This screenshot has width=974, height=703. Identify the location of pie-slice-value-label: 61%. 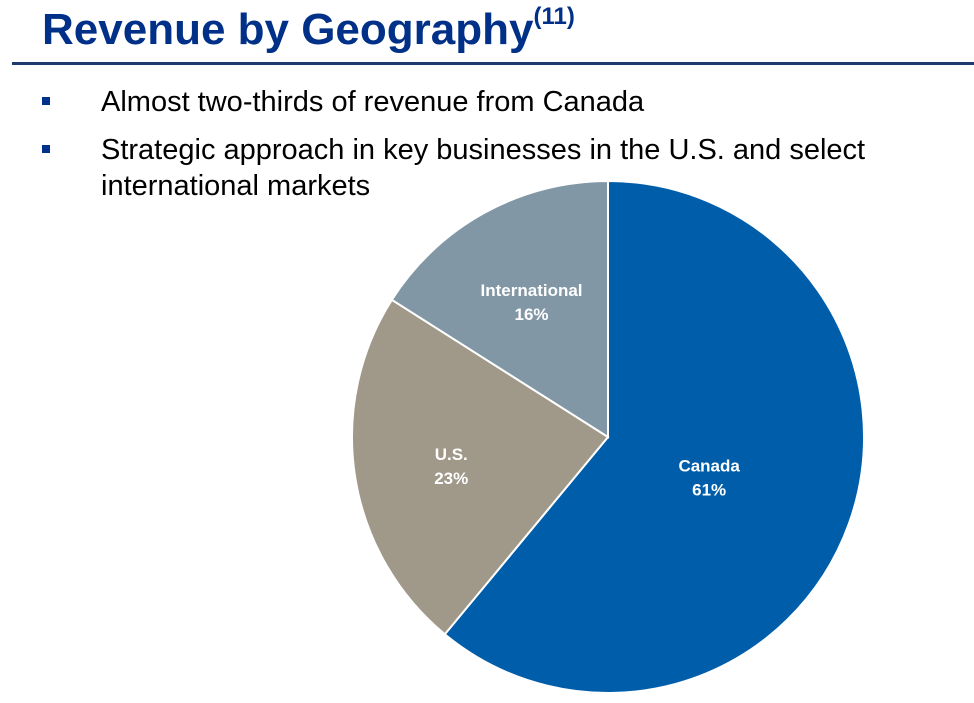
(709, 489).